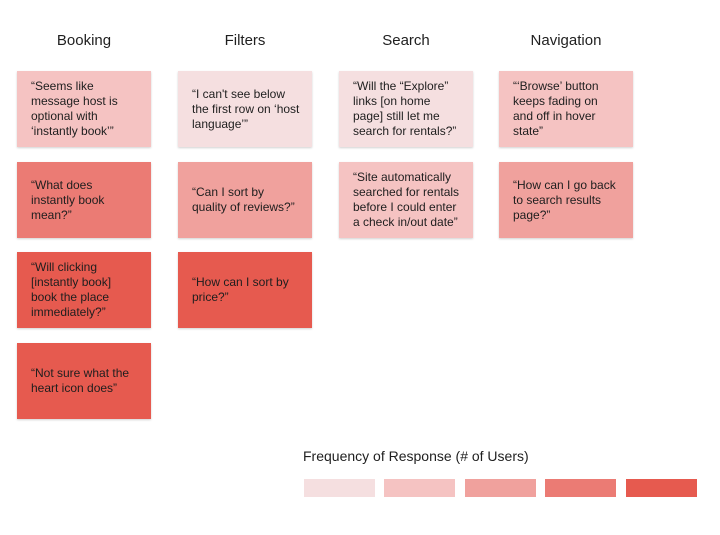 This screenshot has width=720, height=535. I want to click on column-header-filters: Filters, so click(245, 40).